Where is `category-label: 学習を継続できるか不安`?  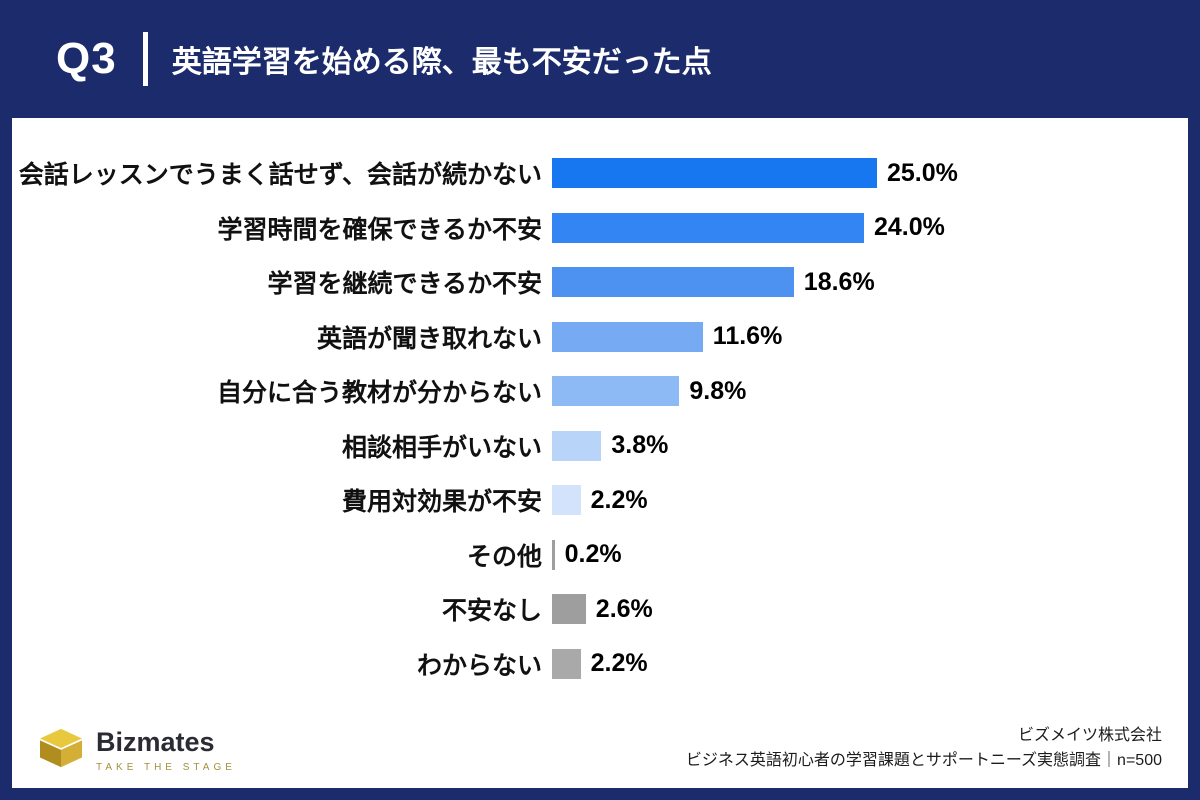 category-label: 学習を継続できるか不安 is located at coordinates (404, 284).